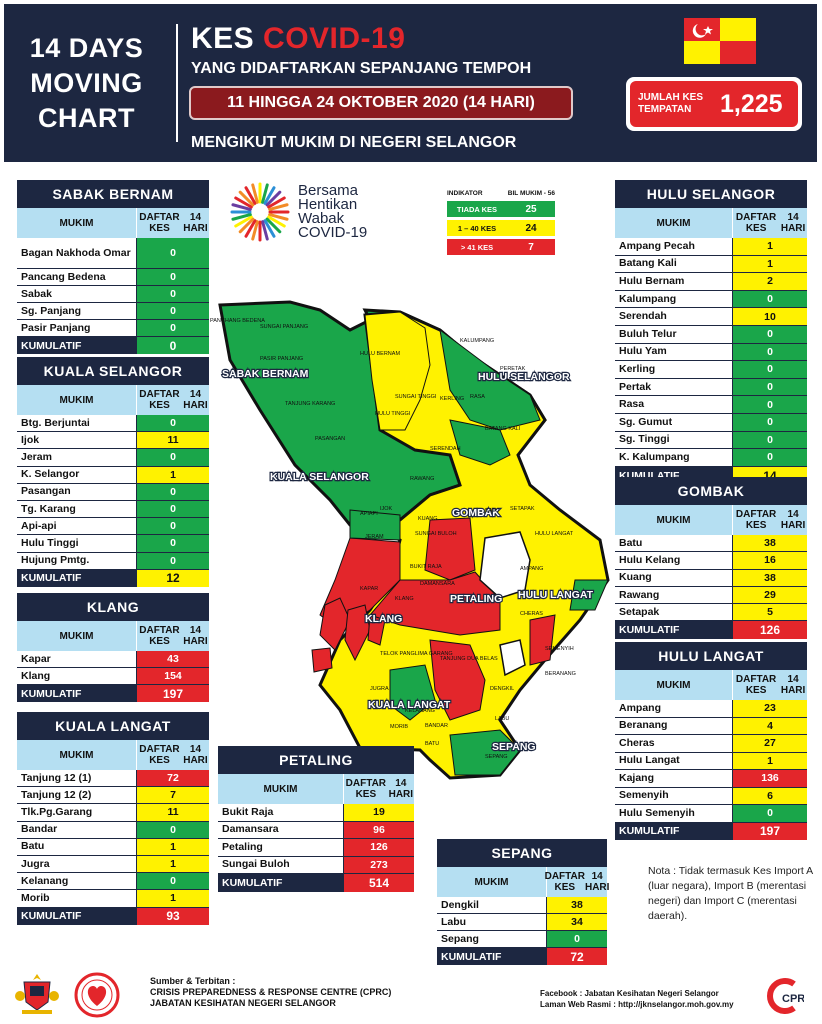 This screenshot has height=1024, width=822. I want to click on mukim-name: K. Kalumpang, so click(674, 457).